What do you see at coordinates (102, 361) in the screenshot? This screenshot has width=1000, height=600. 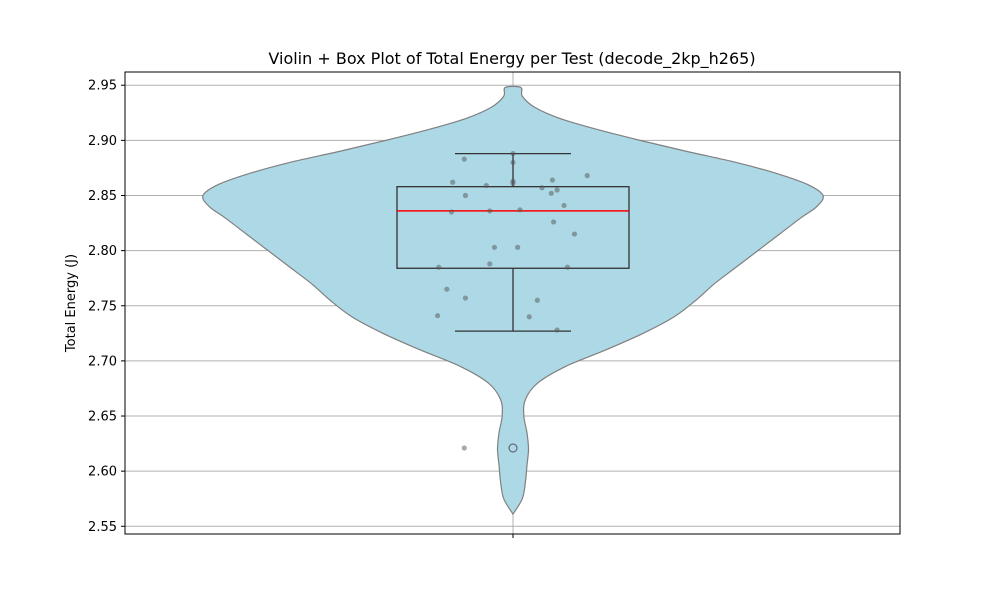 I see `y-tick-label: 2.70` at bounding box center [102, 361].